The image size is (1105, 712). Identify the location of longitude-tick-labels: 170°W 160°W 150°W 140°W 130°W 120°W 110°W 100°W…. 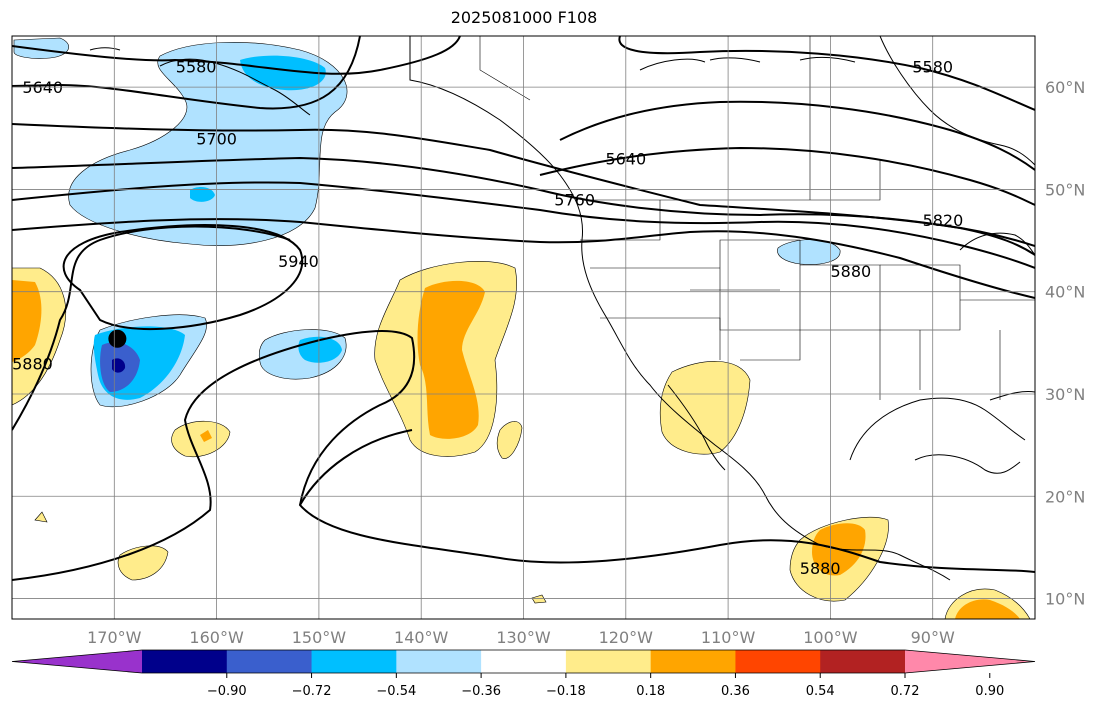
(521, 637).